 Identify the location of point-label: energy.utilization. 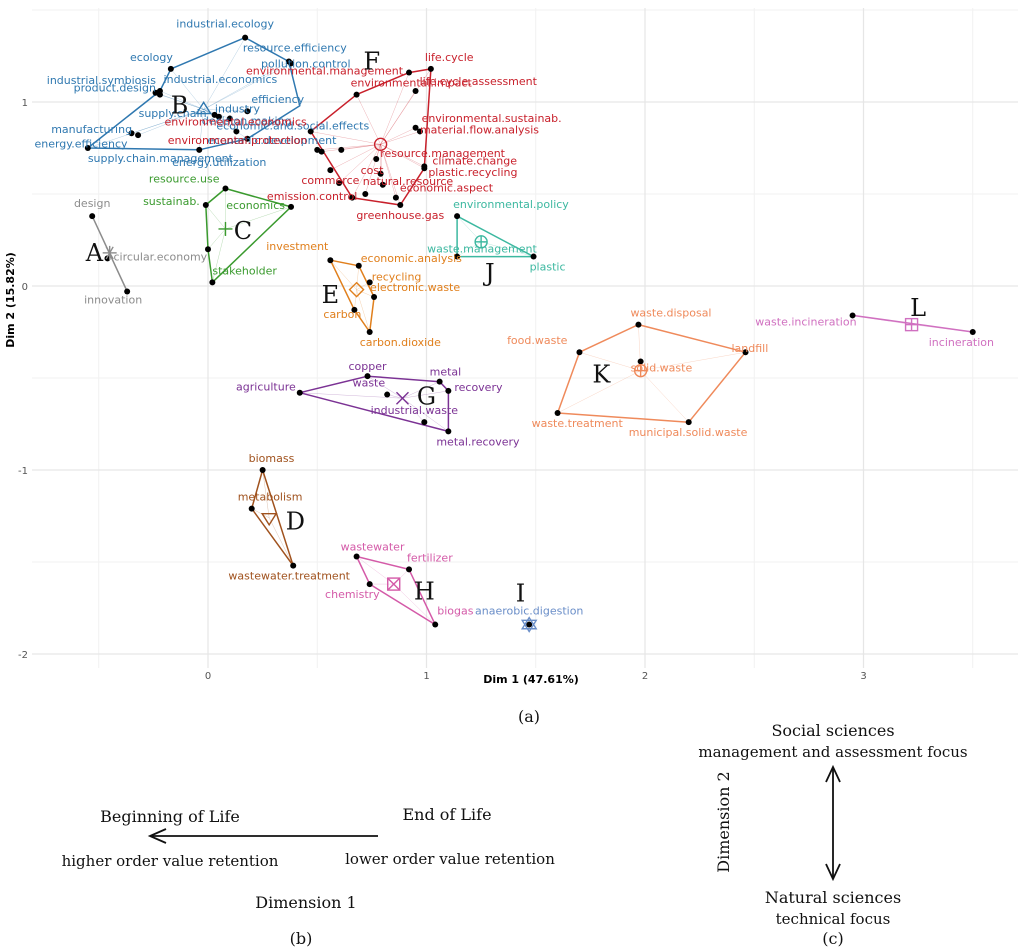
(219, 162).